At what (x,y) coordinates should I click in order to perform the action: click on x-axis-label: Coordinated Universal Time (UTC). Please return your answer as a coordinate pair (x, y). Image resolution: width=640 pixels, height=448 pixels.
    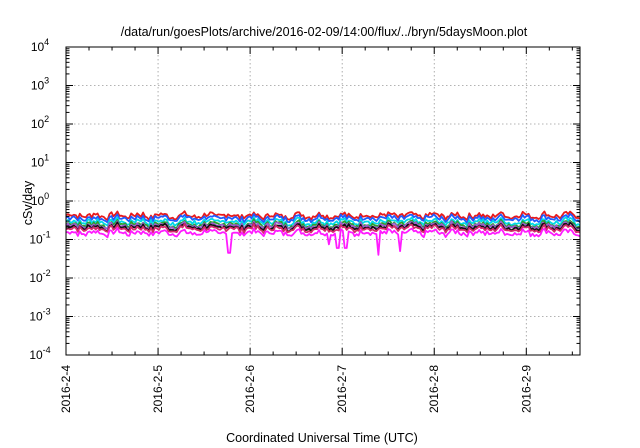
    Looking at the image, I should click on (322, 438).